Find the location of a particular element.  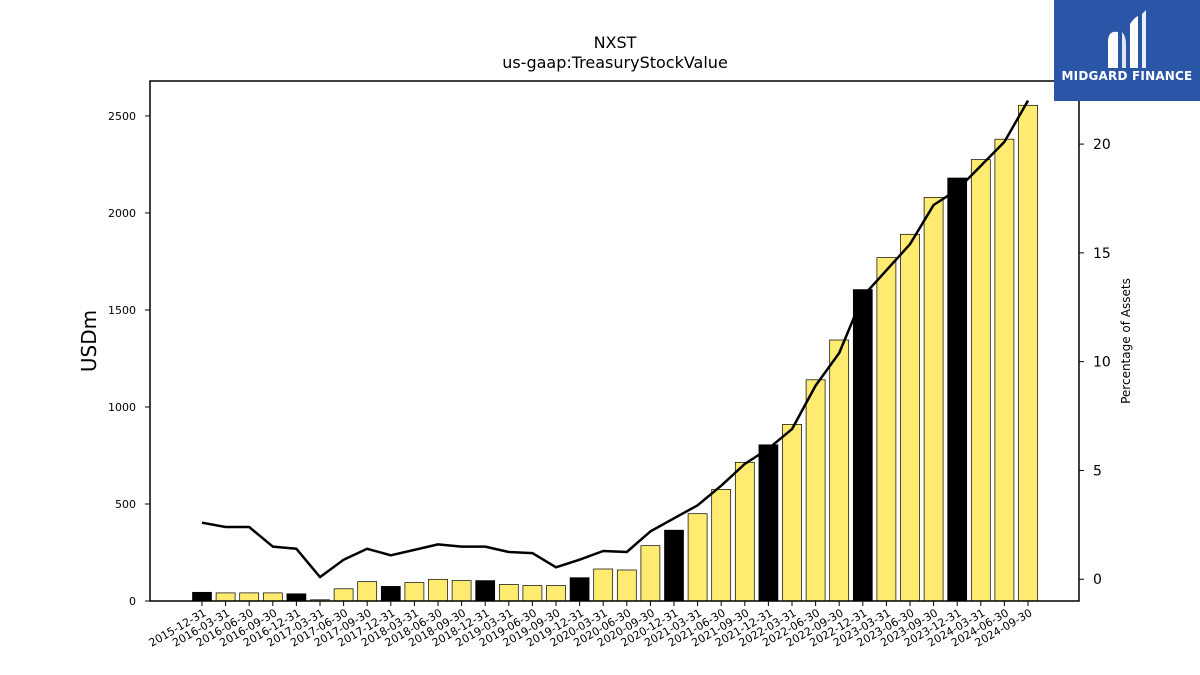

y2-tick-label: 15 is located at coordinates (1102, 254).